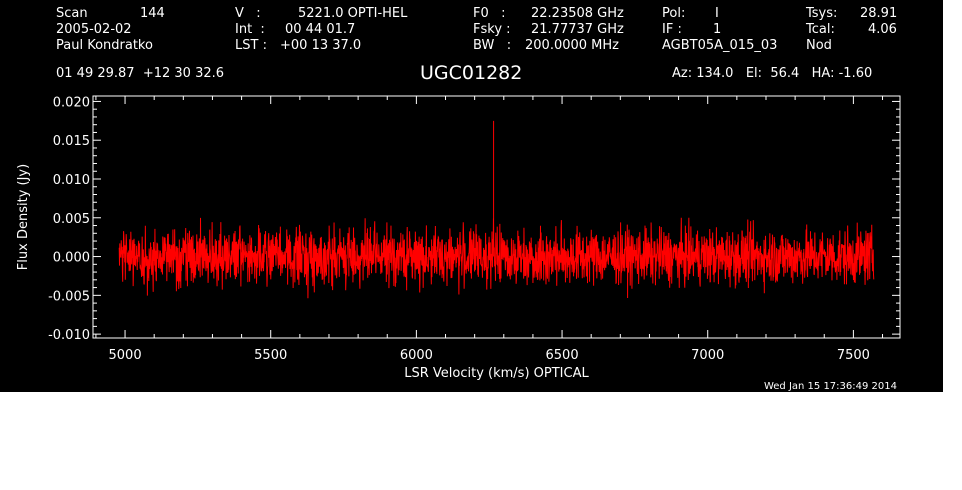 The width and height of the screenshot is (962, 490). Describe the element at coordinates (577, 29) in the screenshot. I see `fsky-value: 21.77737 GHz` at that location.